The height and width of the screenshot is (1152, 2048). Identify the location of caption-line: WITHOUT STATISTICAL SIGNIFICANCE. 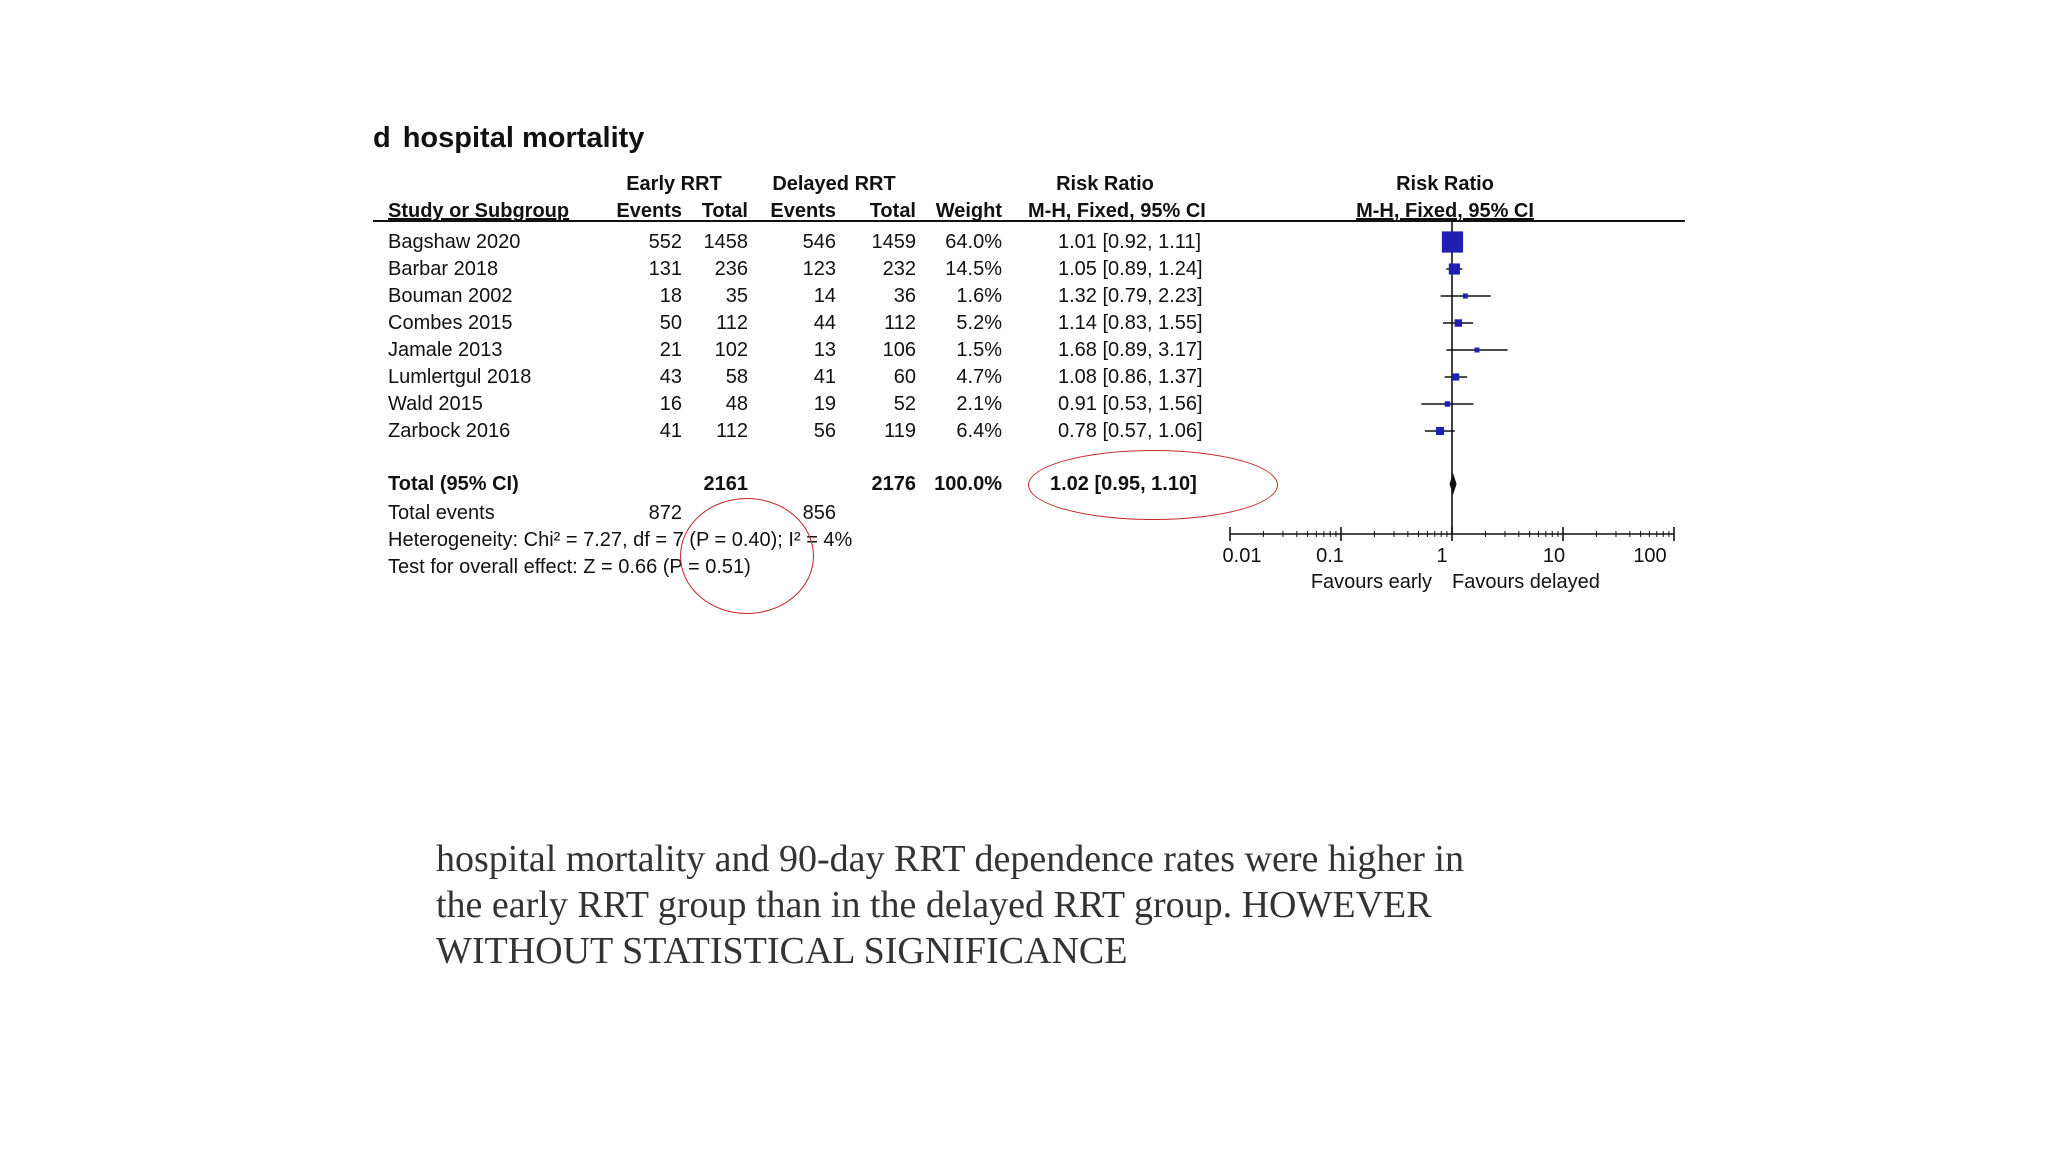
(782, 951).